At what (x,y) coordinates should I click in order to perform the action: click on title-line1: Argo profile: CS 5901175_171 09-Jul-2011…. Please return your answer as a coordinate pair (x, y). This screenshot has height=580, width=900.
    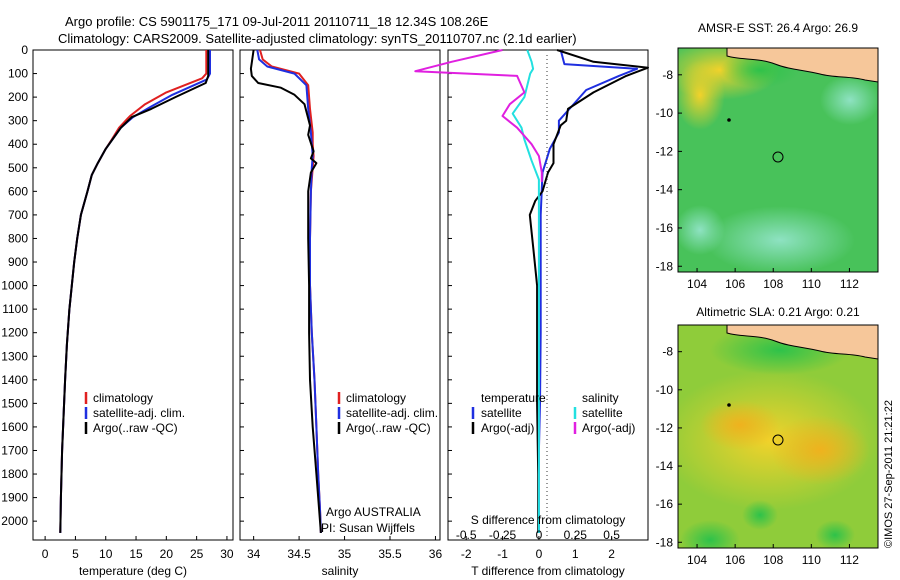
    Looking at the image, I should click on (277, 21).